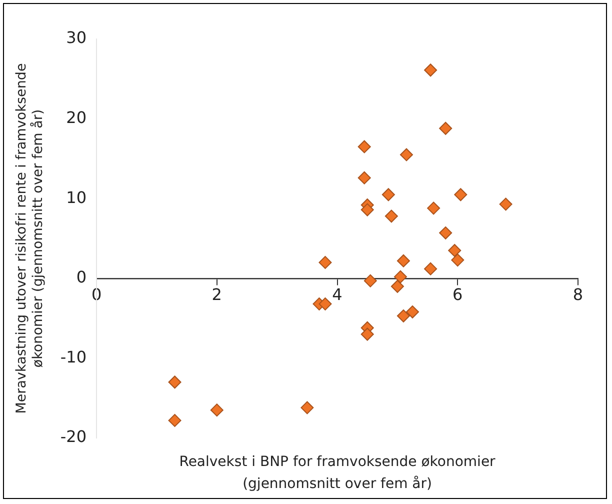 Image resolution: width=612 pixels, height=504 pixels. Describe the element at coordinates (76, 117) in the screenshot. I see `y-tick-label: 20` at that location.